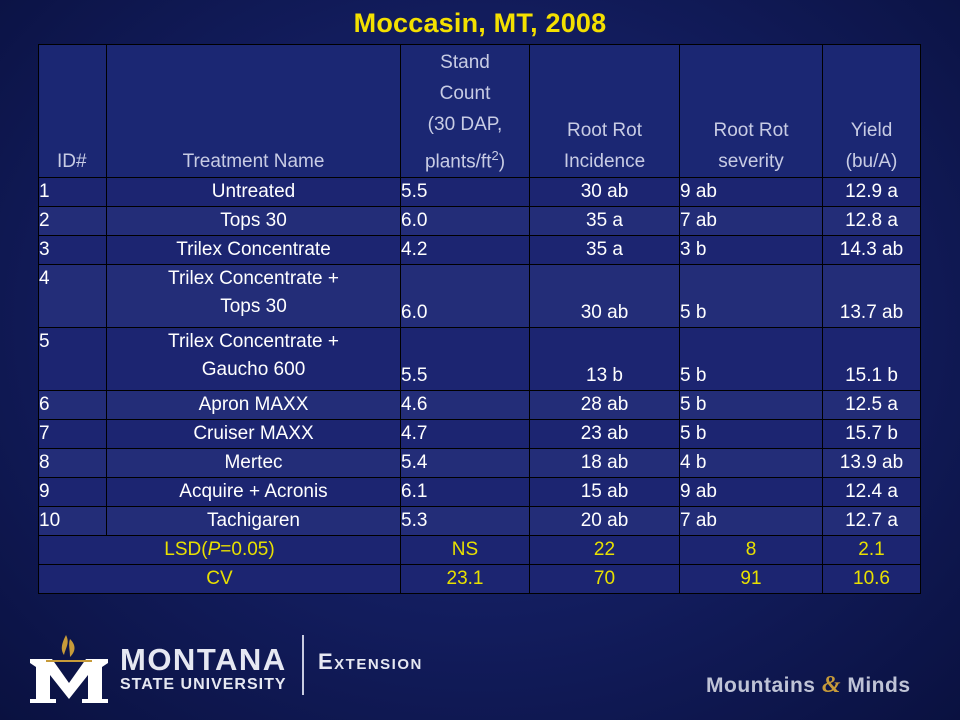 This screenshot has height=720, width=960. What do you see at coordinates (203, 659) in the screenshot?
I see `brand-montana: MONTANA` at bounding box center [203, 659].